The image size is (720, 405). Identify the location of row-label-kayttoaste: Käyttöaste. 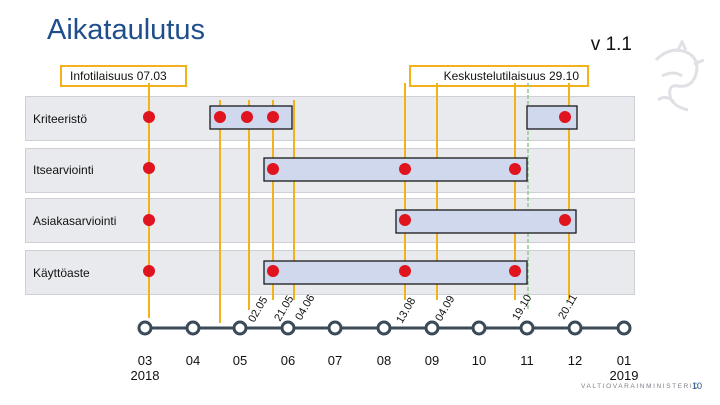
(61, 273).